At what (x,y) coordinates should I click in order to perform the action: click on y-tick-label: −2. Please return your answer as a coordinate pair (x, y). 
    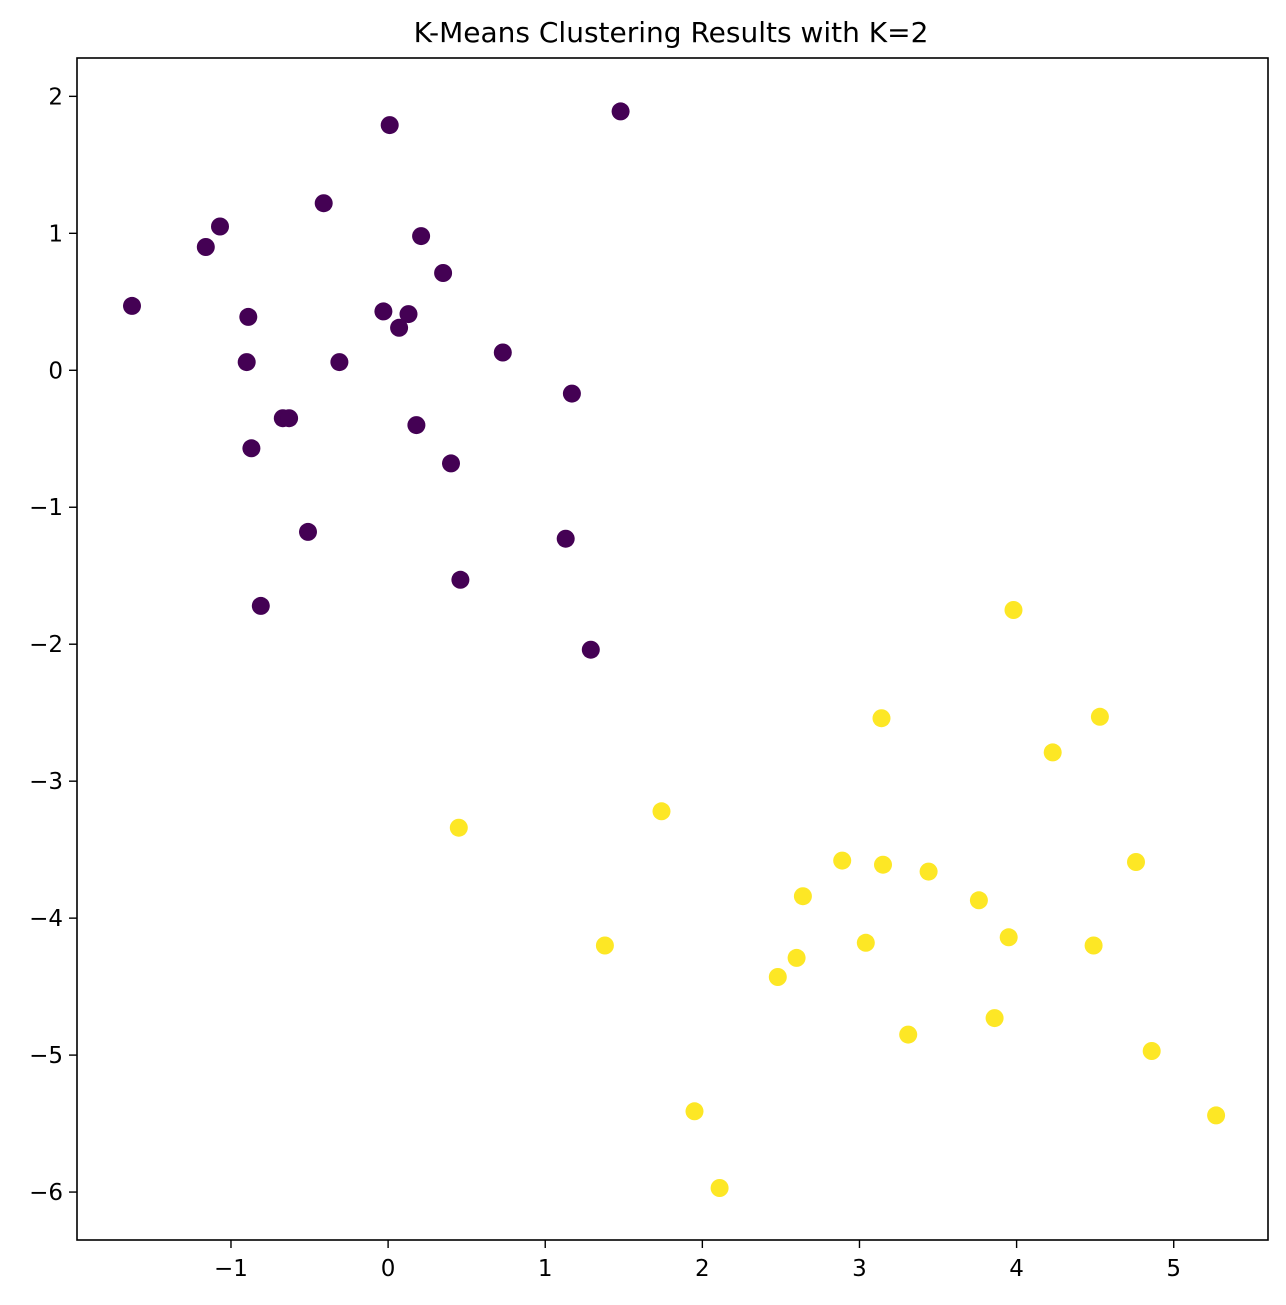
    Looking at the image, I should click on (46, 645).